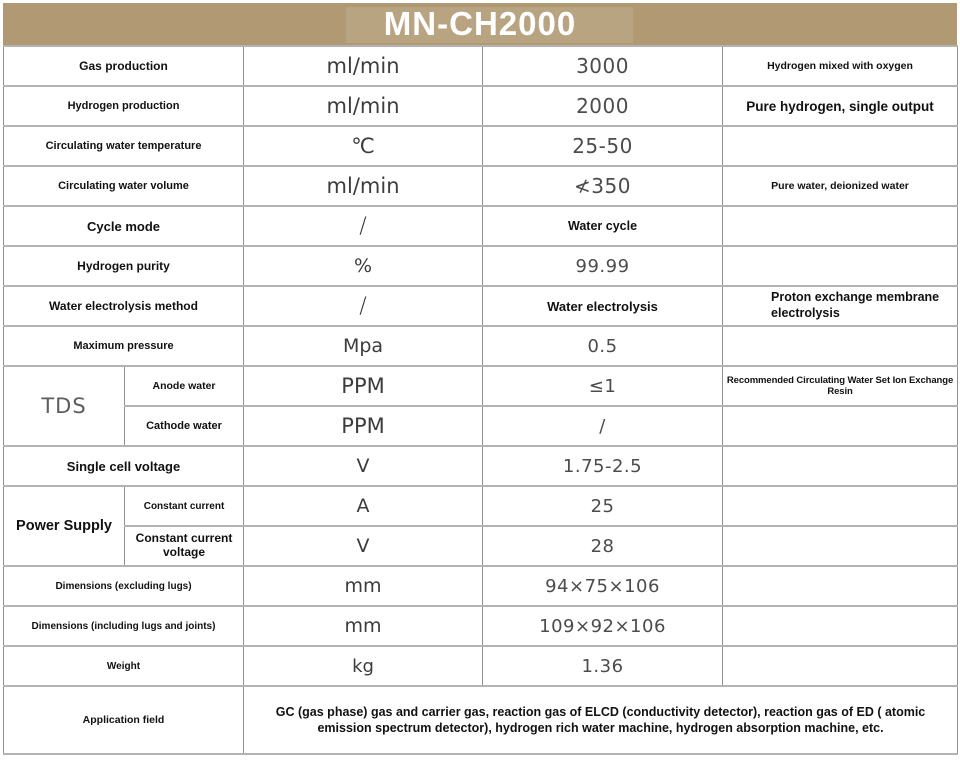 The height and width of the screenshot is (760, 960). What do you see at coordinates (184, 426) in the screenshot?
I see `row-sublabel: Cathode water` at bounding box center [184, 426].